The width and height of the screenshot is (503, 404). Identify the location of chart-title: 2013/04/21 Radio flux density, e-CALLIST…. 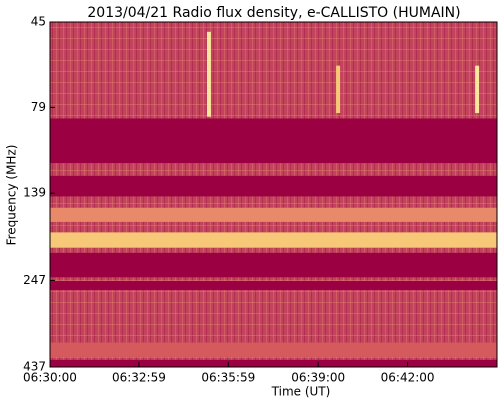
(273, 13).